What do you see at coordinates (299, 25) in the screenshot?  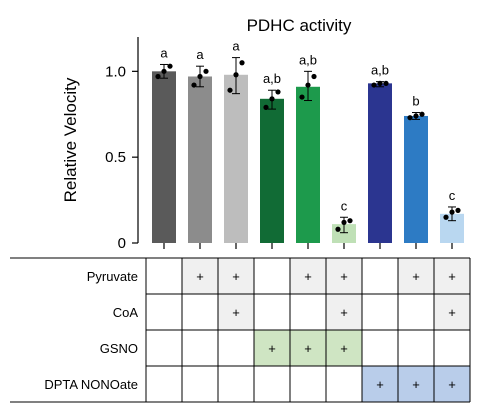 I see `chart-title: PDHC activity` at bounding box center [299, 25].